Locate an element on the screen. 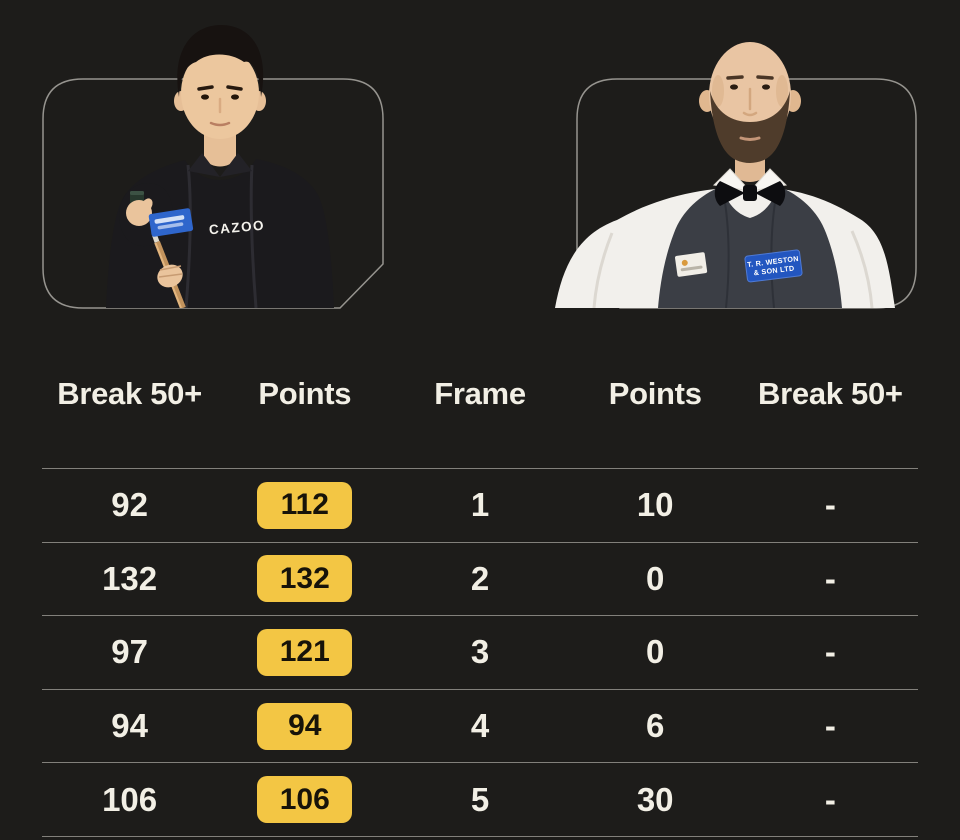 The width and height of the screenshot is (960, 840). face is located at coordinates (220, 93).